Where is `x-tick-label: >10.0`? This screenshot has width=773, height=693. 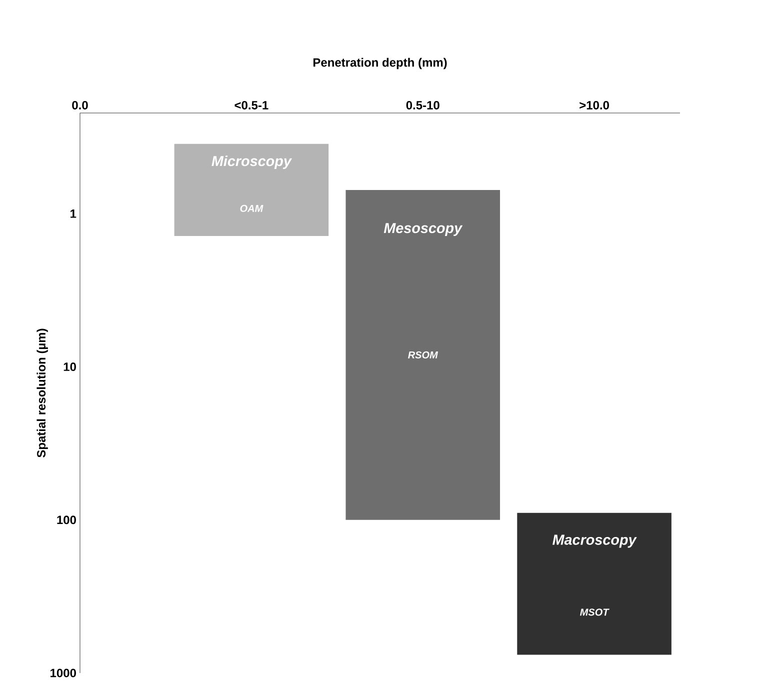
x-tick-label: >10.0 is located at coordinates (594, 105).